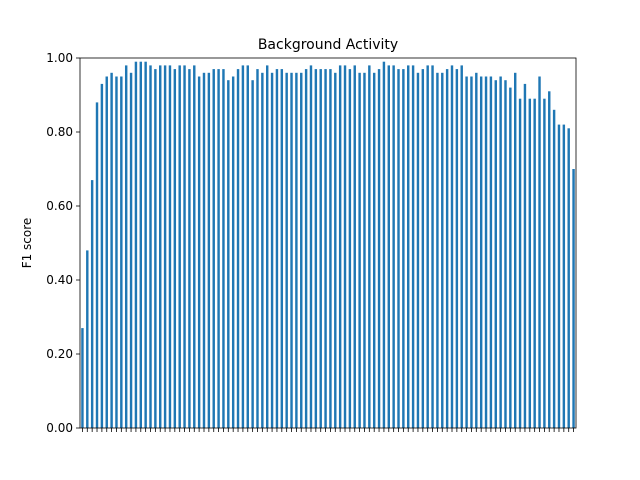  What do you see at coordinates (59, 354) in the screenshot?
I see `y-tick-label: 0.20` at bounding box center [59, 354].